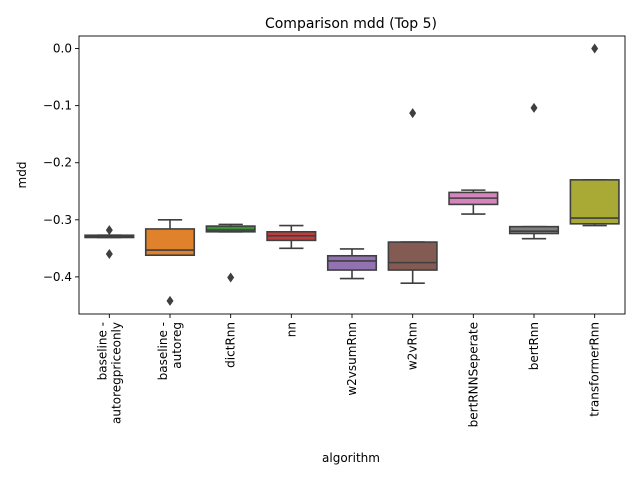 This screenshot has height=480, width=640. Describe the element at coordinates (57, 163) in the screenshot. I see `y-tick-label: −0.2` at that location.